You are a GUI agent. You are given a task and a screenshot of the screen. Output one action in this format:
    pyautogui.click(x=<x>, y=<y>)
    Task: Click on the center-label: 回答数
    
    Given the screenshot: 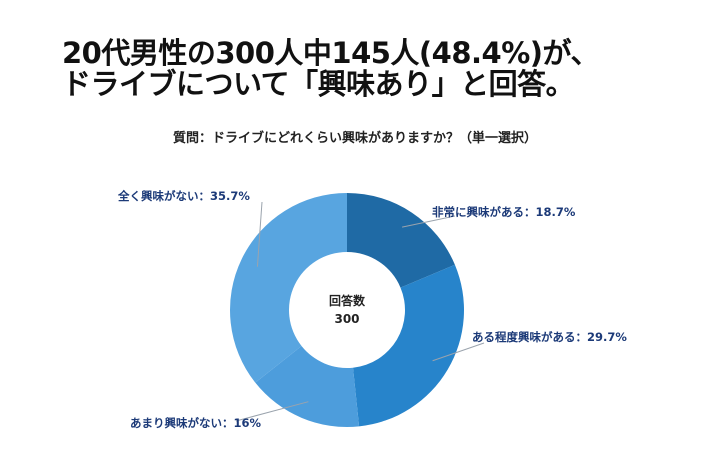 What is the action you would take?
    pyautogui.click(x=347, y=300)
    